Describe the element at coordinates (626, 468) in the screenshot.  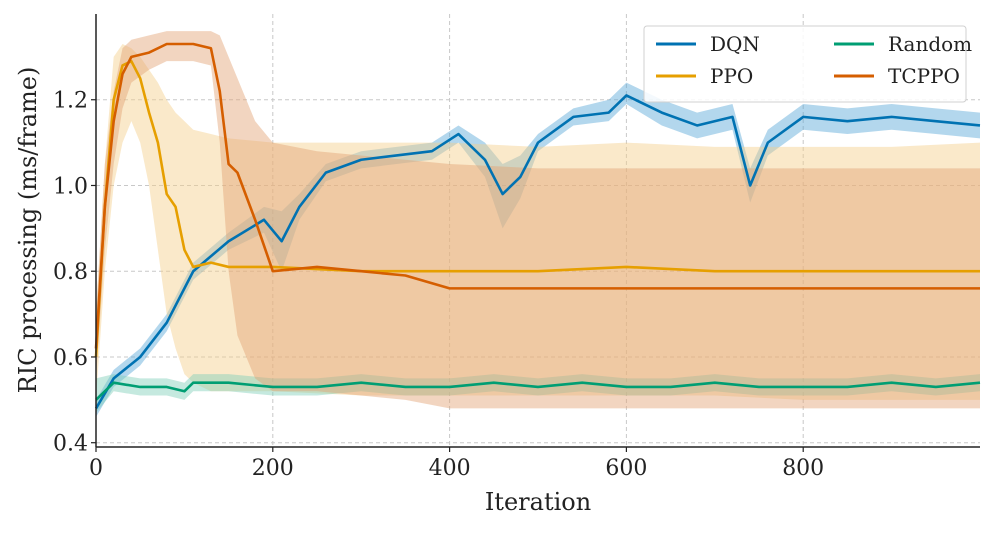
I see `x-tick-label: 600` at that location.